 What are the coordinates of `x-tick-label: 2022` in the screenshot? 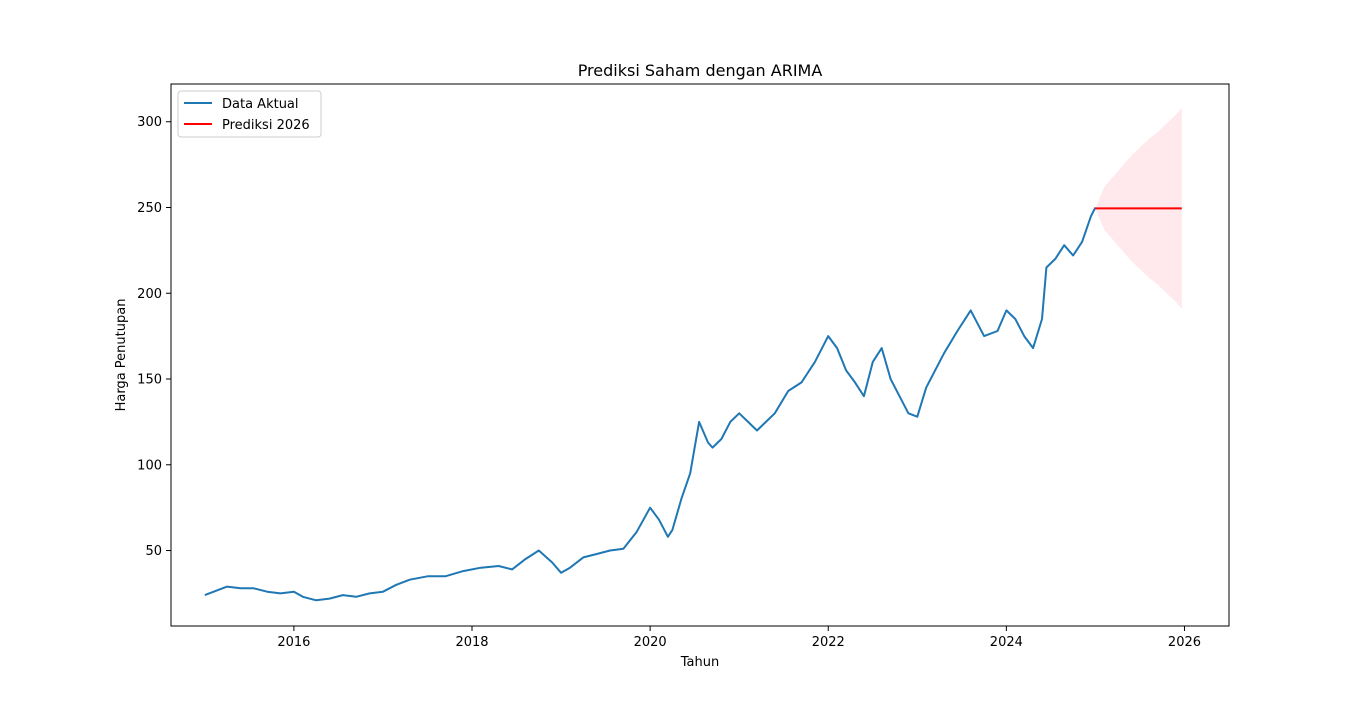 It's located at (828, 642).